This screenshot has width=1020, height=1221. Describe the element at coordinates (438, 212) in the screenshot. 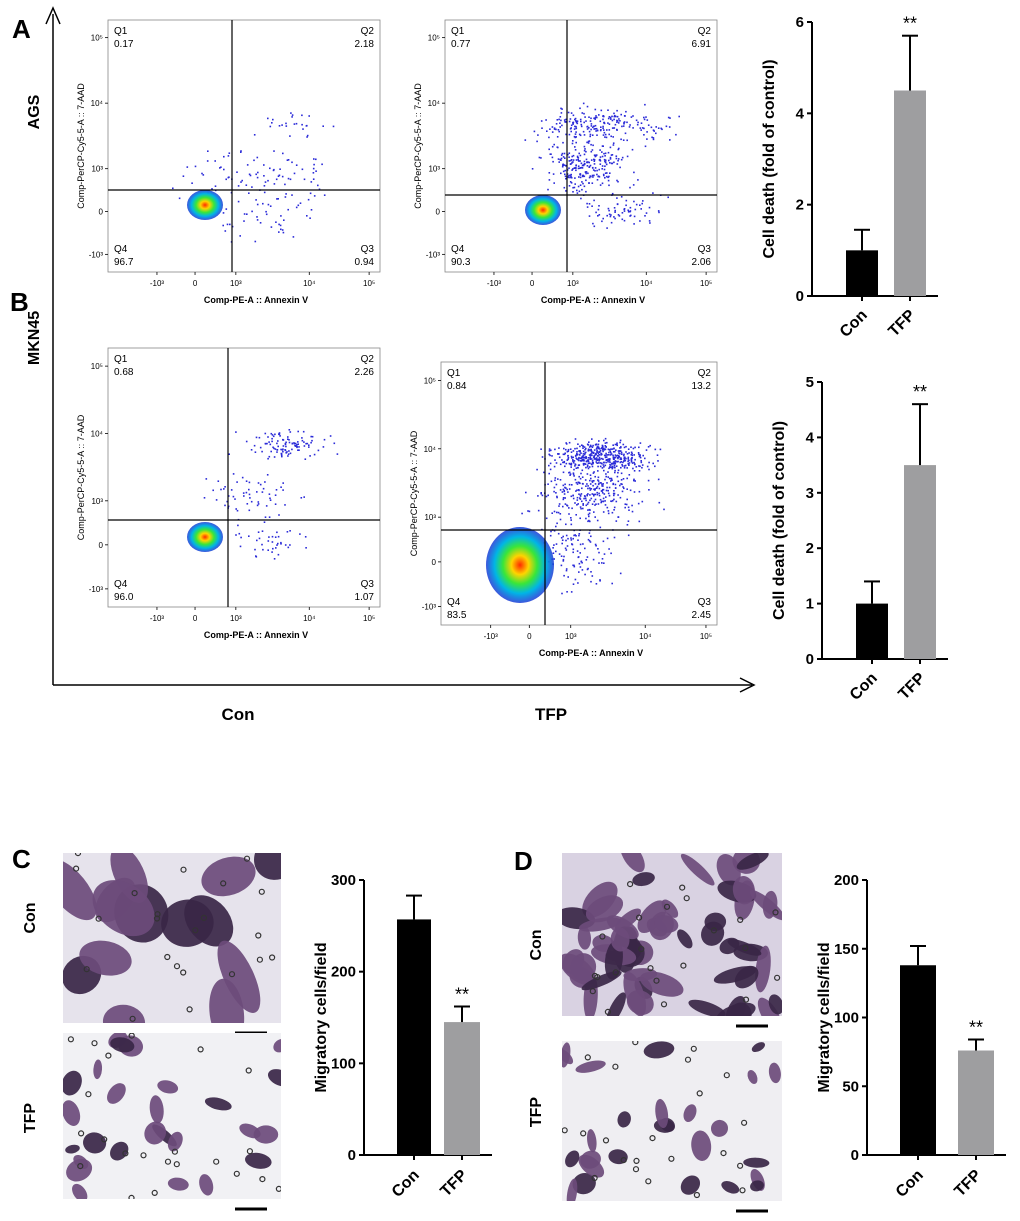

I see `flow-y-tick-label: 0` at that location.